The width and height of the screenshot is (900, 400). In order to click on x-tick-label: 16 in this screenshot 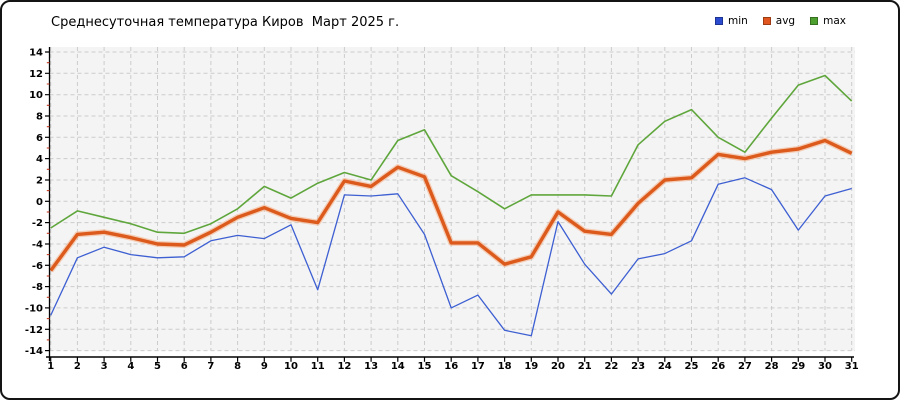, I will do `click(451, 366)`.